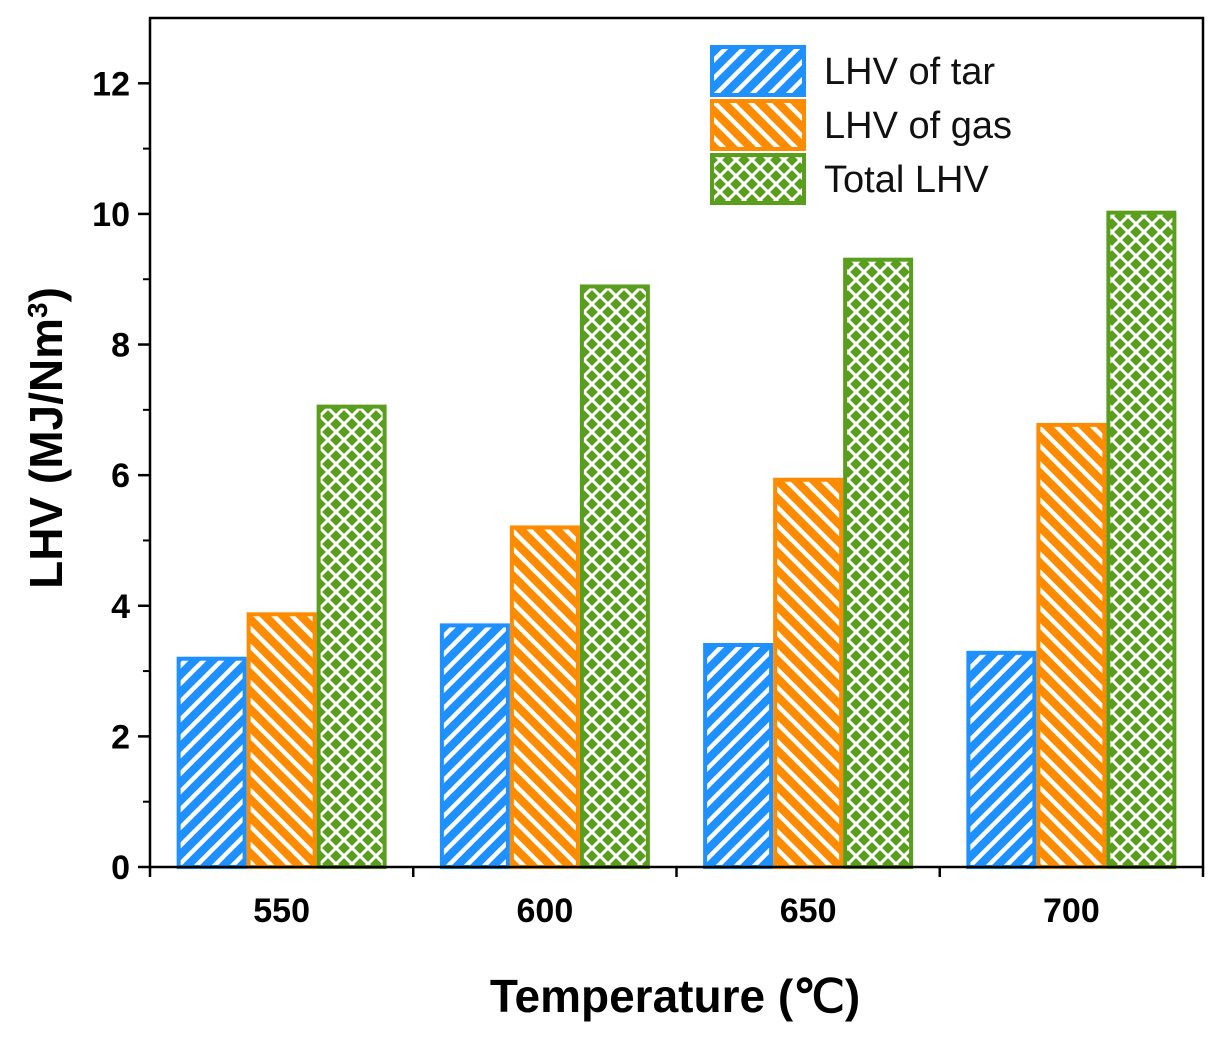 This screenshot has width=1222, height=1045. What do you see at coordinates (281, 911) in the screenshot?
I see `x-tick-label-550: 550` at bounding box center [281, 911].